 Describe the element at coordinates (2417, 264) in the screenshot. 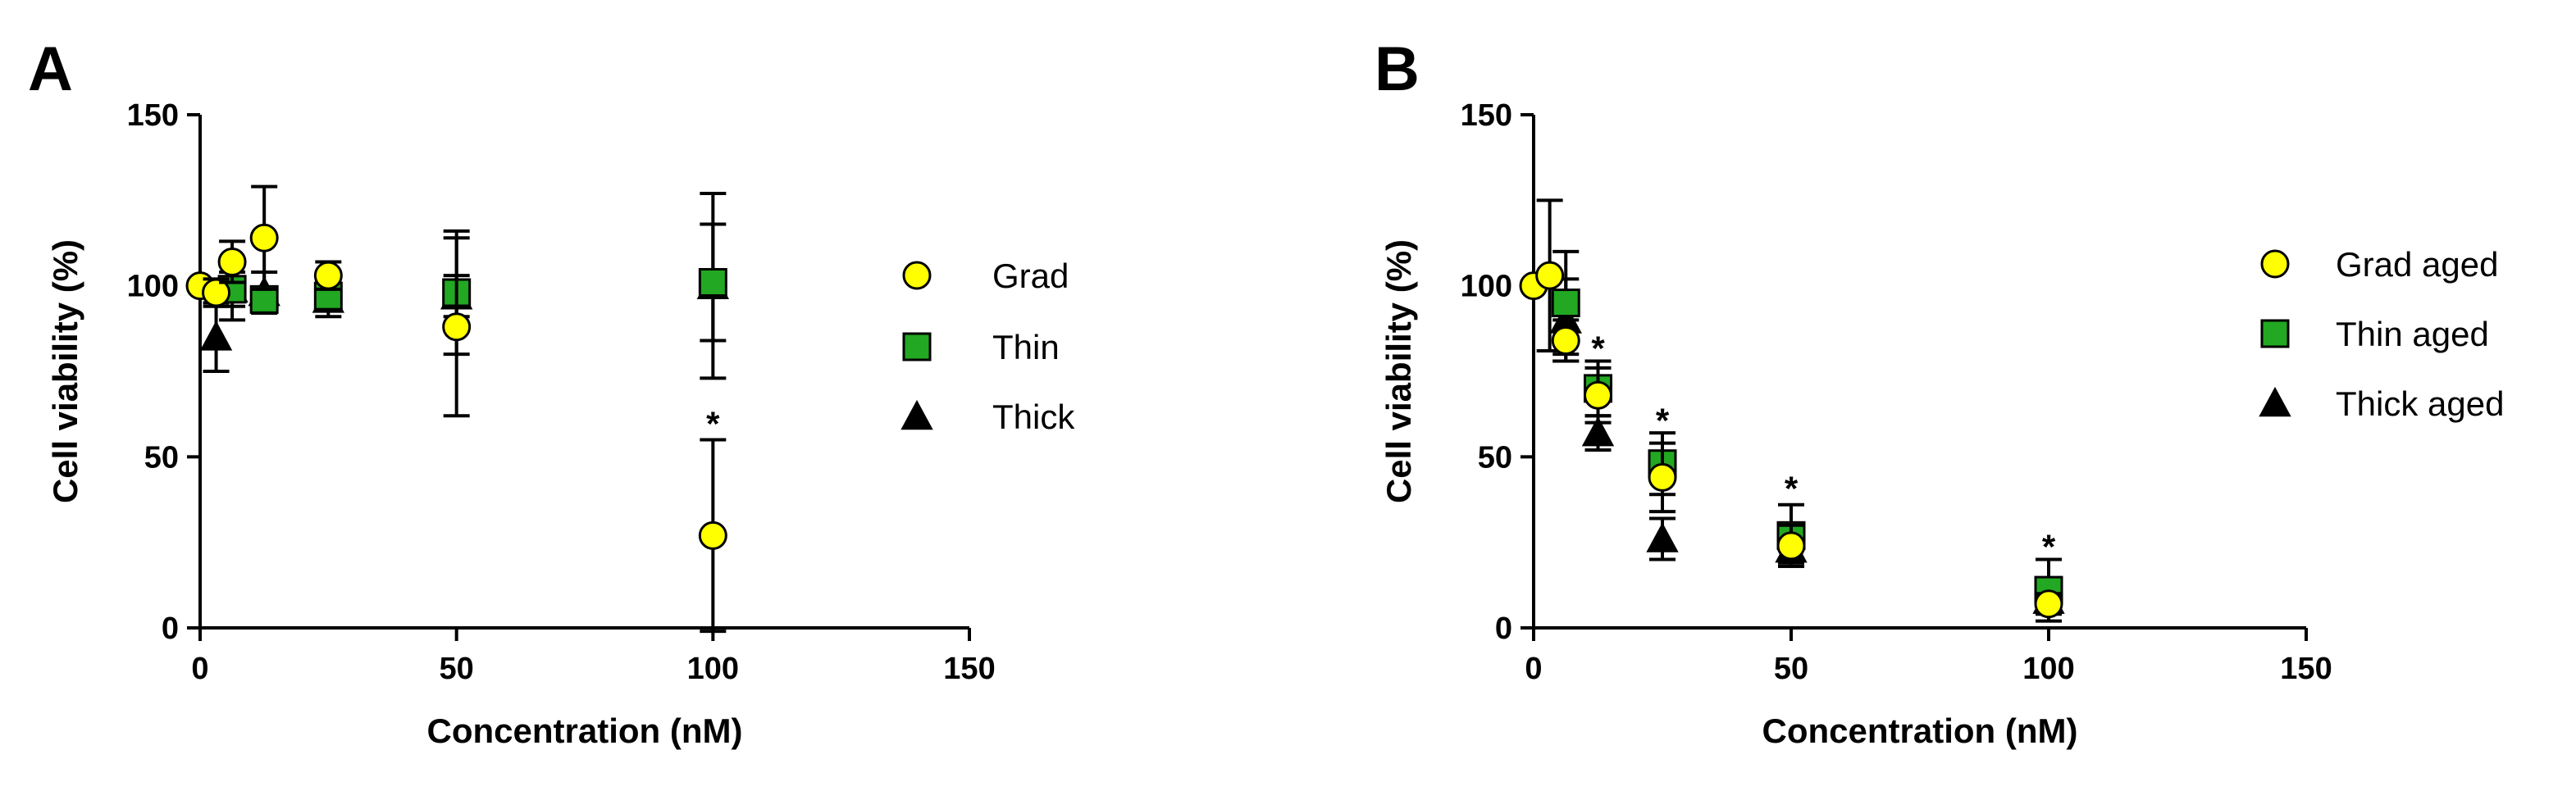

I see `legend-label: Grad aged` at that location.